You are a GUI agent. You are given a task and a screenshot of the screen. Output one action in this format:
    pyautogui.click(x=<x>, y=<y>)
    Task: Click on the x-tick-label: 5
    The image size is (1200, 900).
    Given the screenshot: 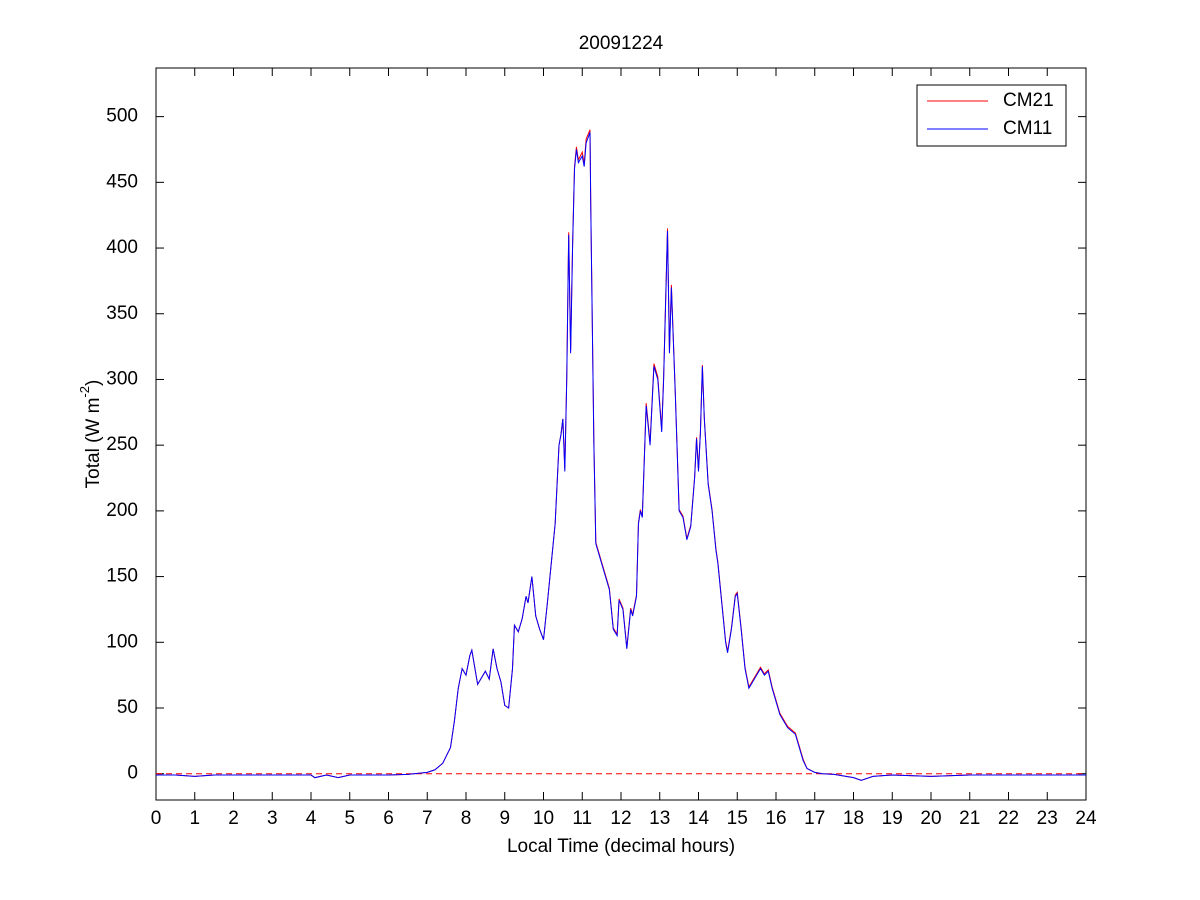 What is the action you would take?
    pyautogui.click(x=349, y=818)
    